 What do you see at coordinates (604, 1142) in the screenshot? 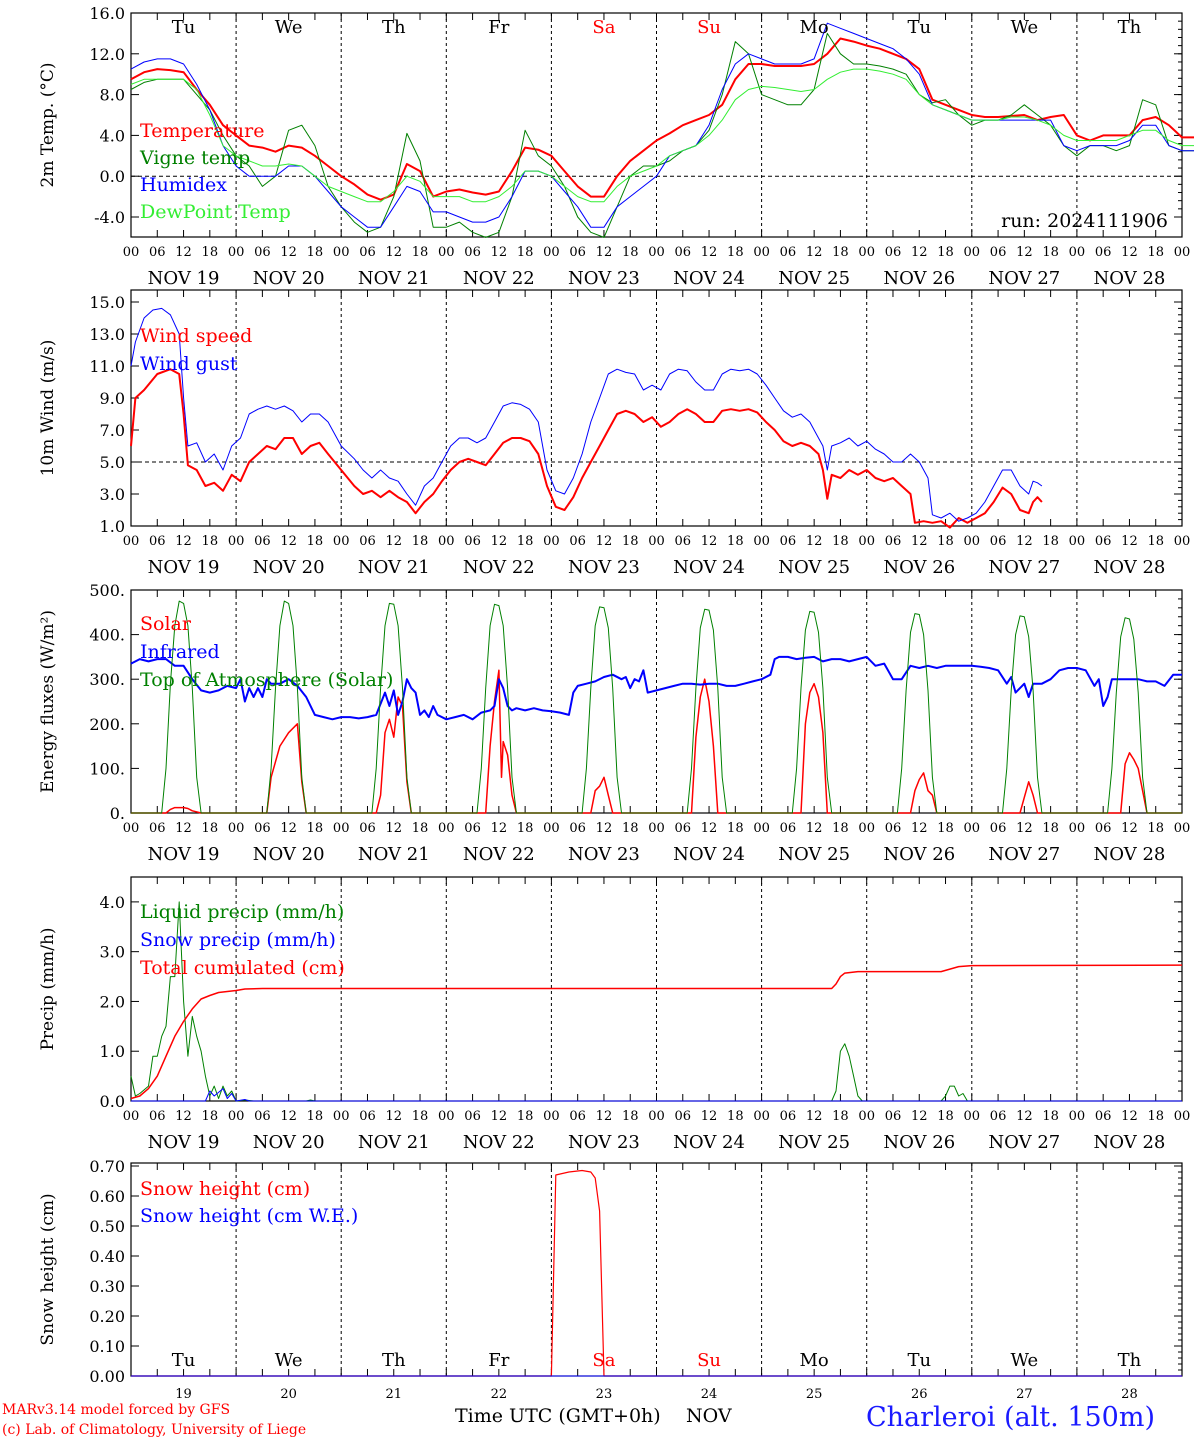
I see `date-label: NOV 23` at bounding box center [604, 1142].